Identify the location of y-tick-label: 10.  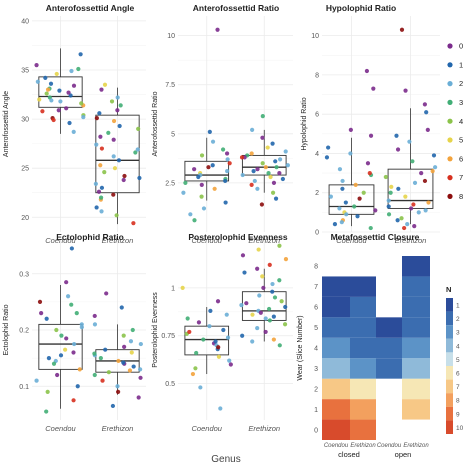
(171, 36).